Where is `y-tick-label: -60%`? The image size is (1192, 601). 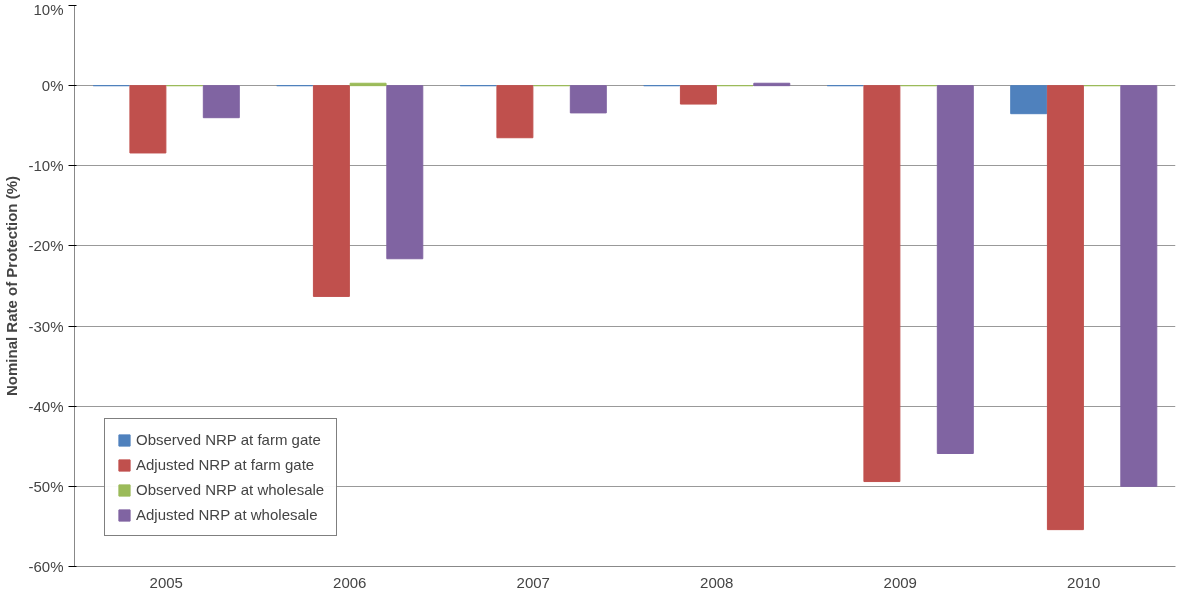 y-tick-label: -60% is located at coordinates (46, 566).